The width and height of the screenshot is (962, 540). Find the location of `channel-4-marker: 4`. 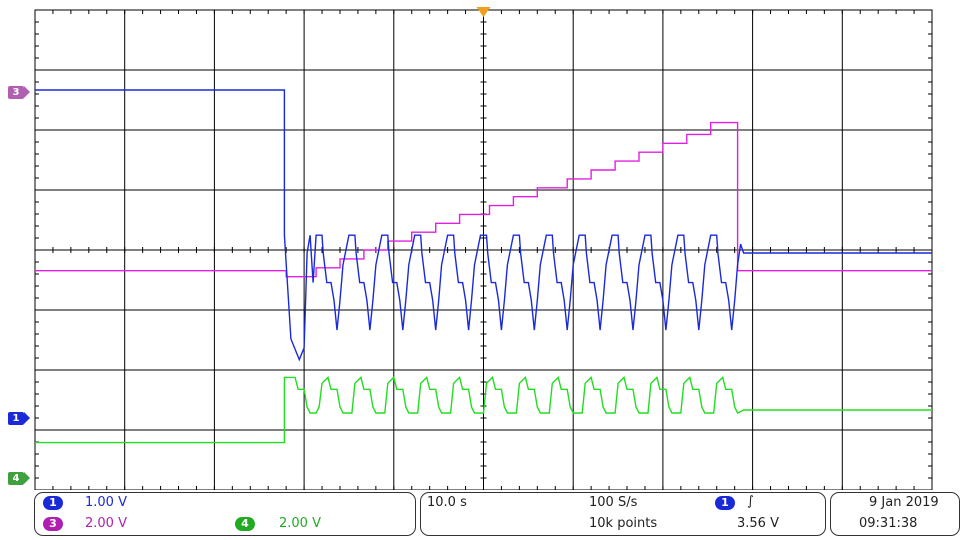

channel-4-marker: 4 is located at coordinates (19, 478).